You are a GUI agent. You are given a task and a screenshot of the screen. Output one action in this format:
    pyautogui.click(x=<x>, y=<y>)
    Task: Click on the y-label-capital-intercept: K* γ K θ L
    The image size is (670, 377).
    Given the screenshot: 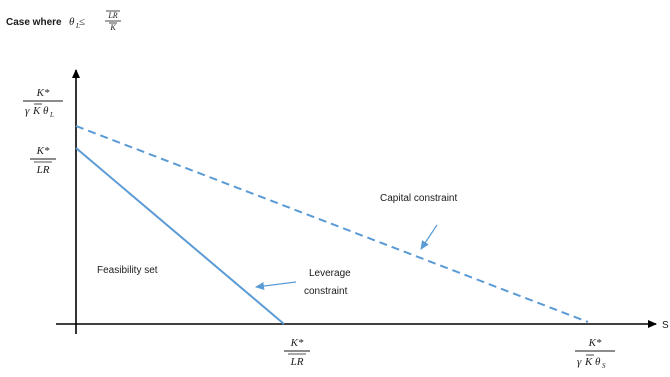 What is the action you would take?
    pyautogui.click(x=43, y=103)
    